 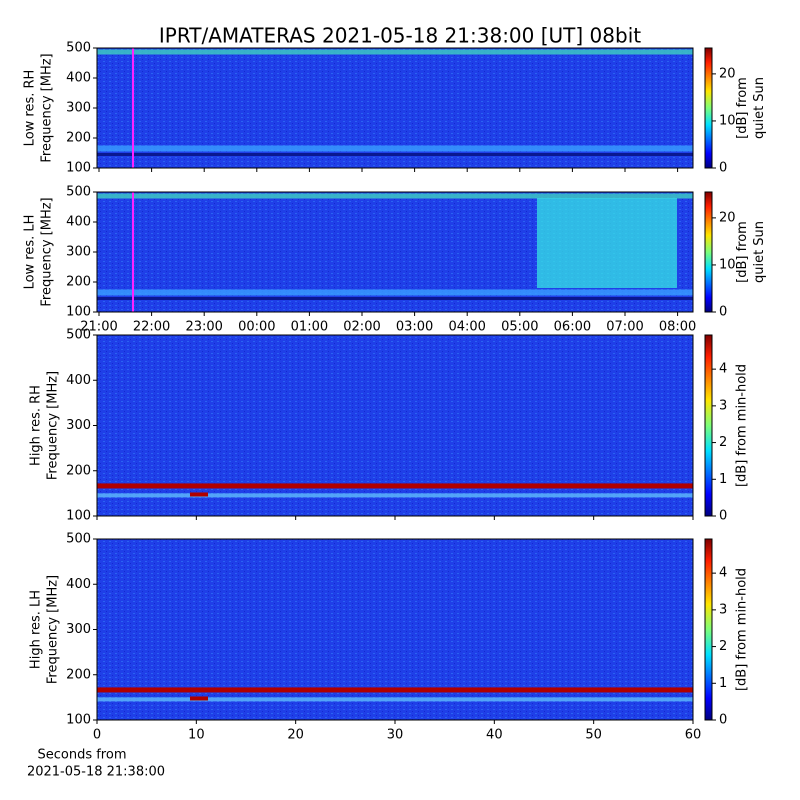 What do you see at coordinates (309, 327) in the screenshot?
I see `x-tick-label: 01:00` at bounding box center [309, 327].